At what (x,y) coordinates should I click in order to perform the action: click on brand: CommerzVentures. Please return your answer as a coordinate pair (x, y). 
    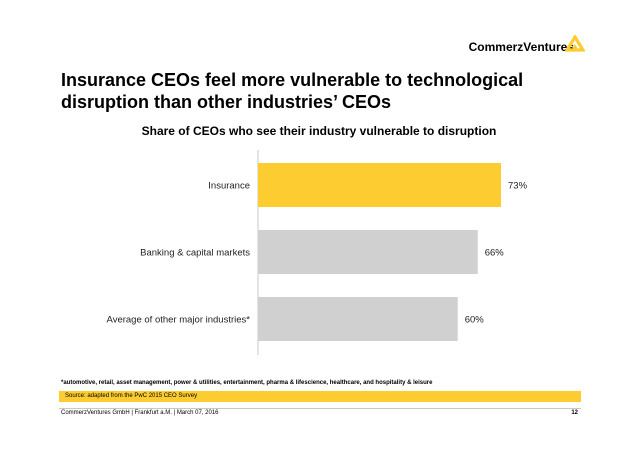
    Looking at the image, I should click on (521, 47).